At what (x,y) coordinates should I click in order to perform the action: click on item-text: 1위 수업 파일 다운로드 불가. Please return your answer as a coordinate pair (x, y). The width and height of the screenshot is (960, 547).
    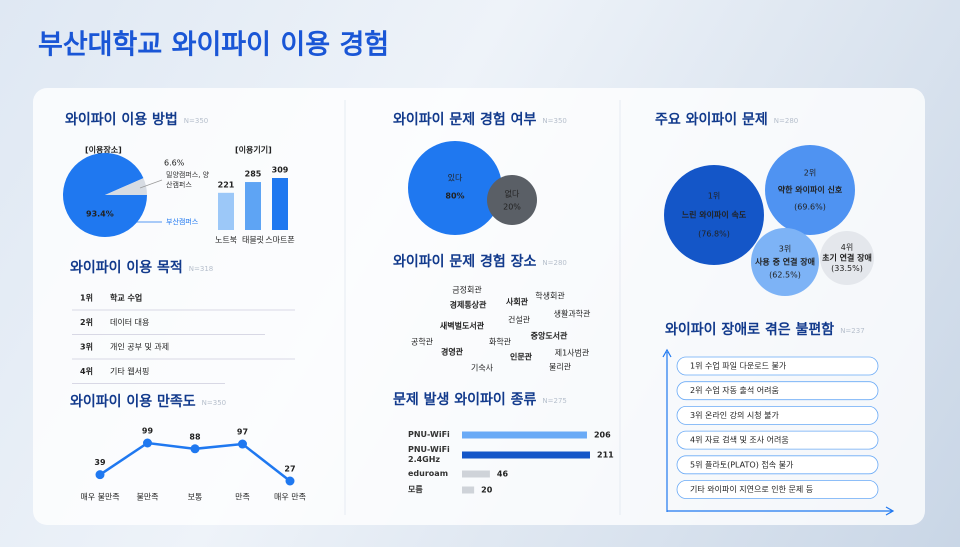
    Looking at the image, I should click on (738, 366).